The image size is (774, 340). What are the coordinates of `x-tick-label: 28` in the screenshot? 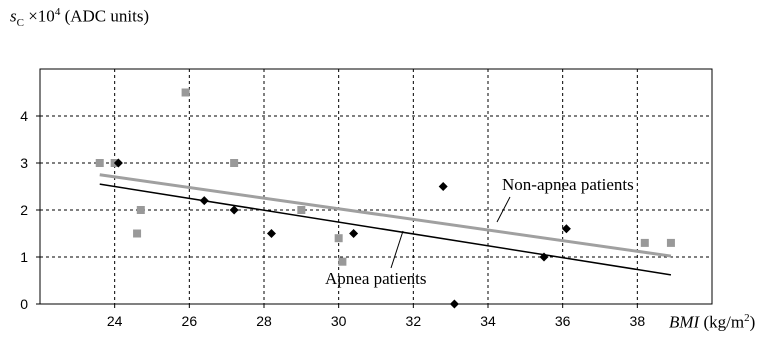 It's located at (264, 321).